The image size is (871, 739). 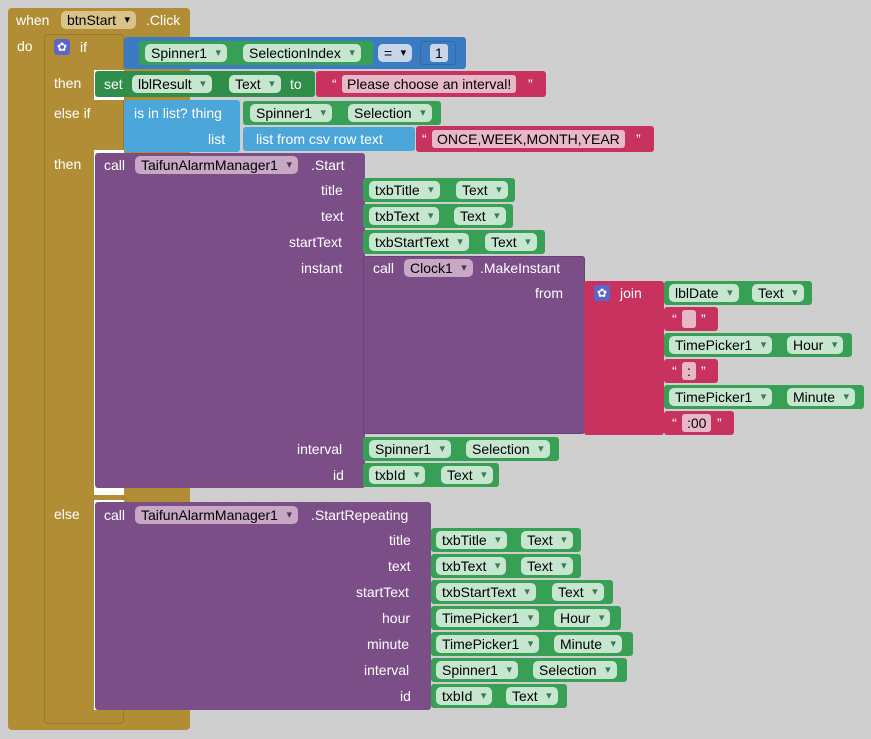 I want to click on click-event-label: .Click, so click(x=163, y=20).